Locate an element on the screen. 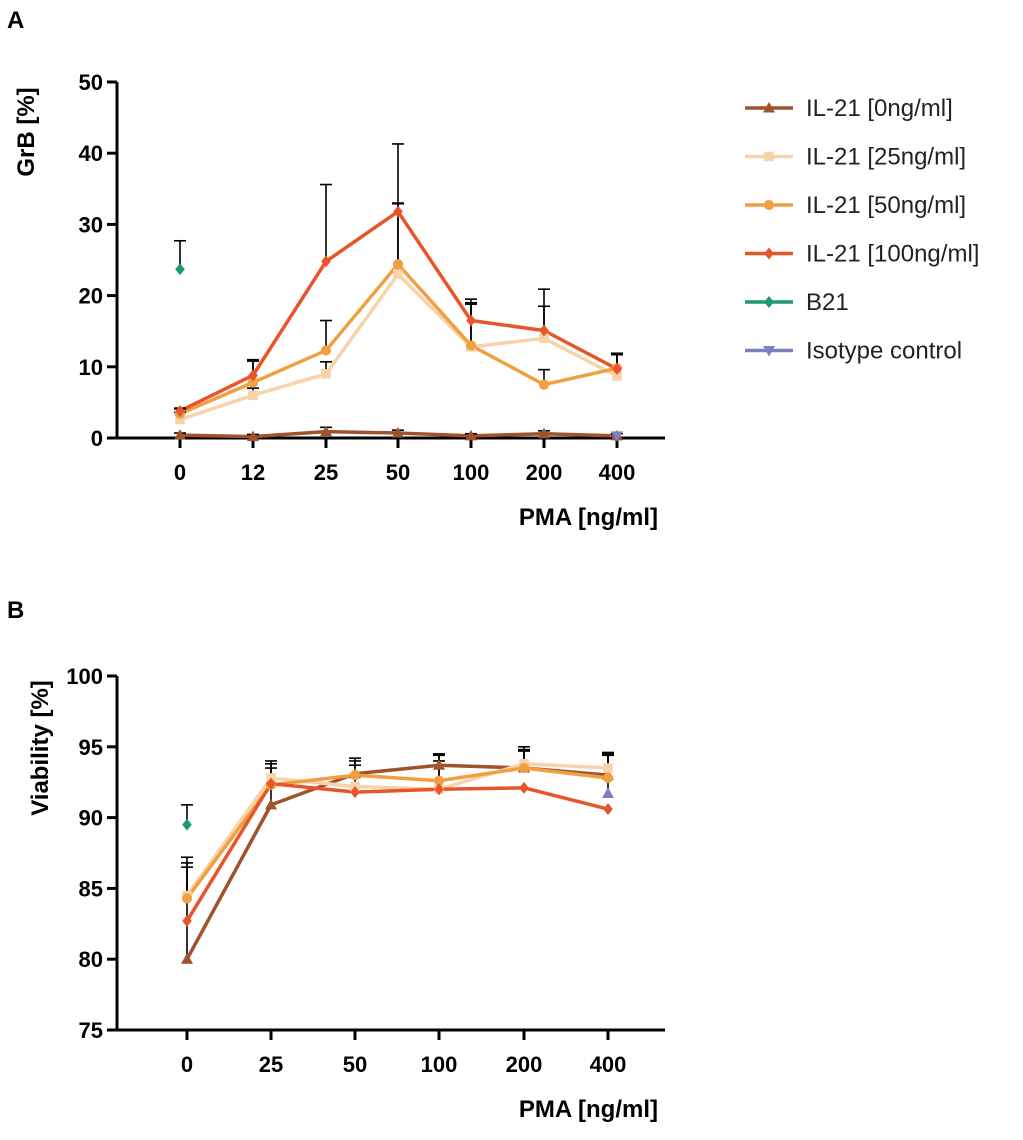 The image size is (1023, 1140). panel-letter-a: A is located at coordinates (15, 20).